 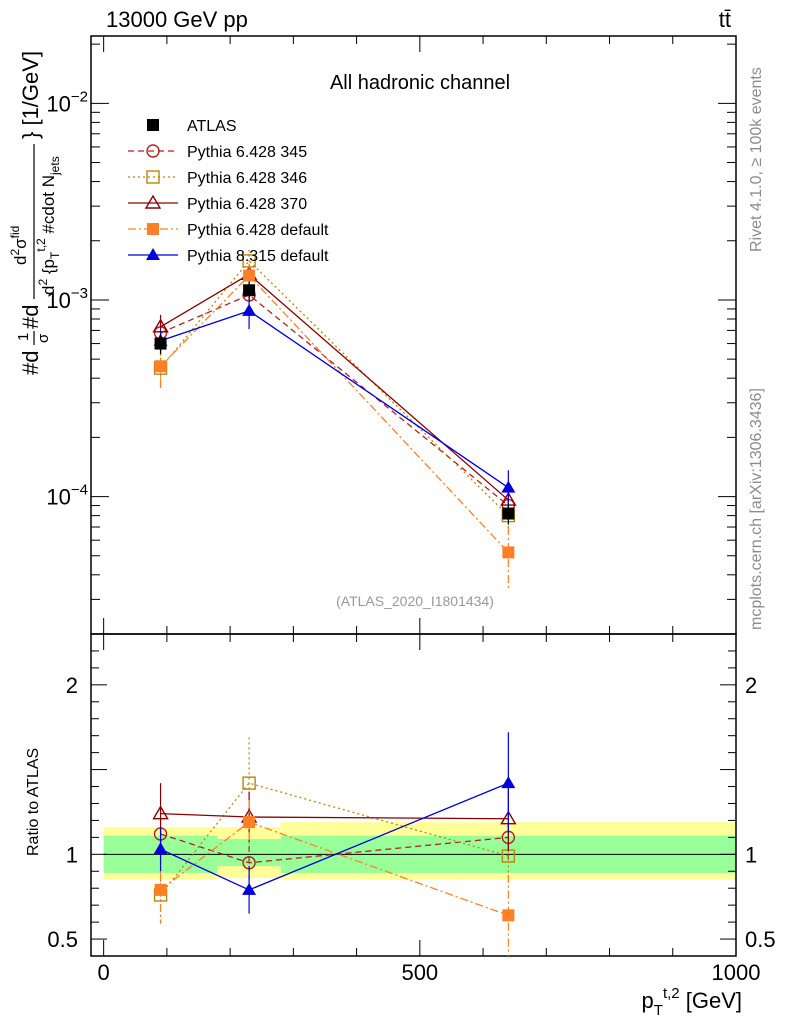 I want to click on svg-text: d2 {pTt,2 #cdot Njets, so click(x=48, y=225).